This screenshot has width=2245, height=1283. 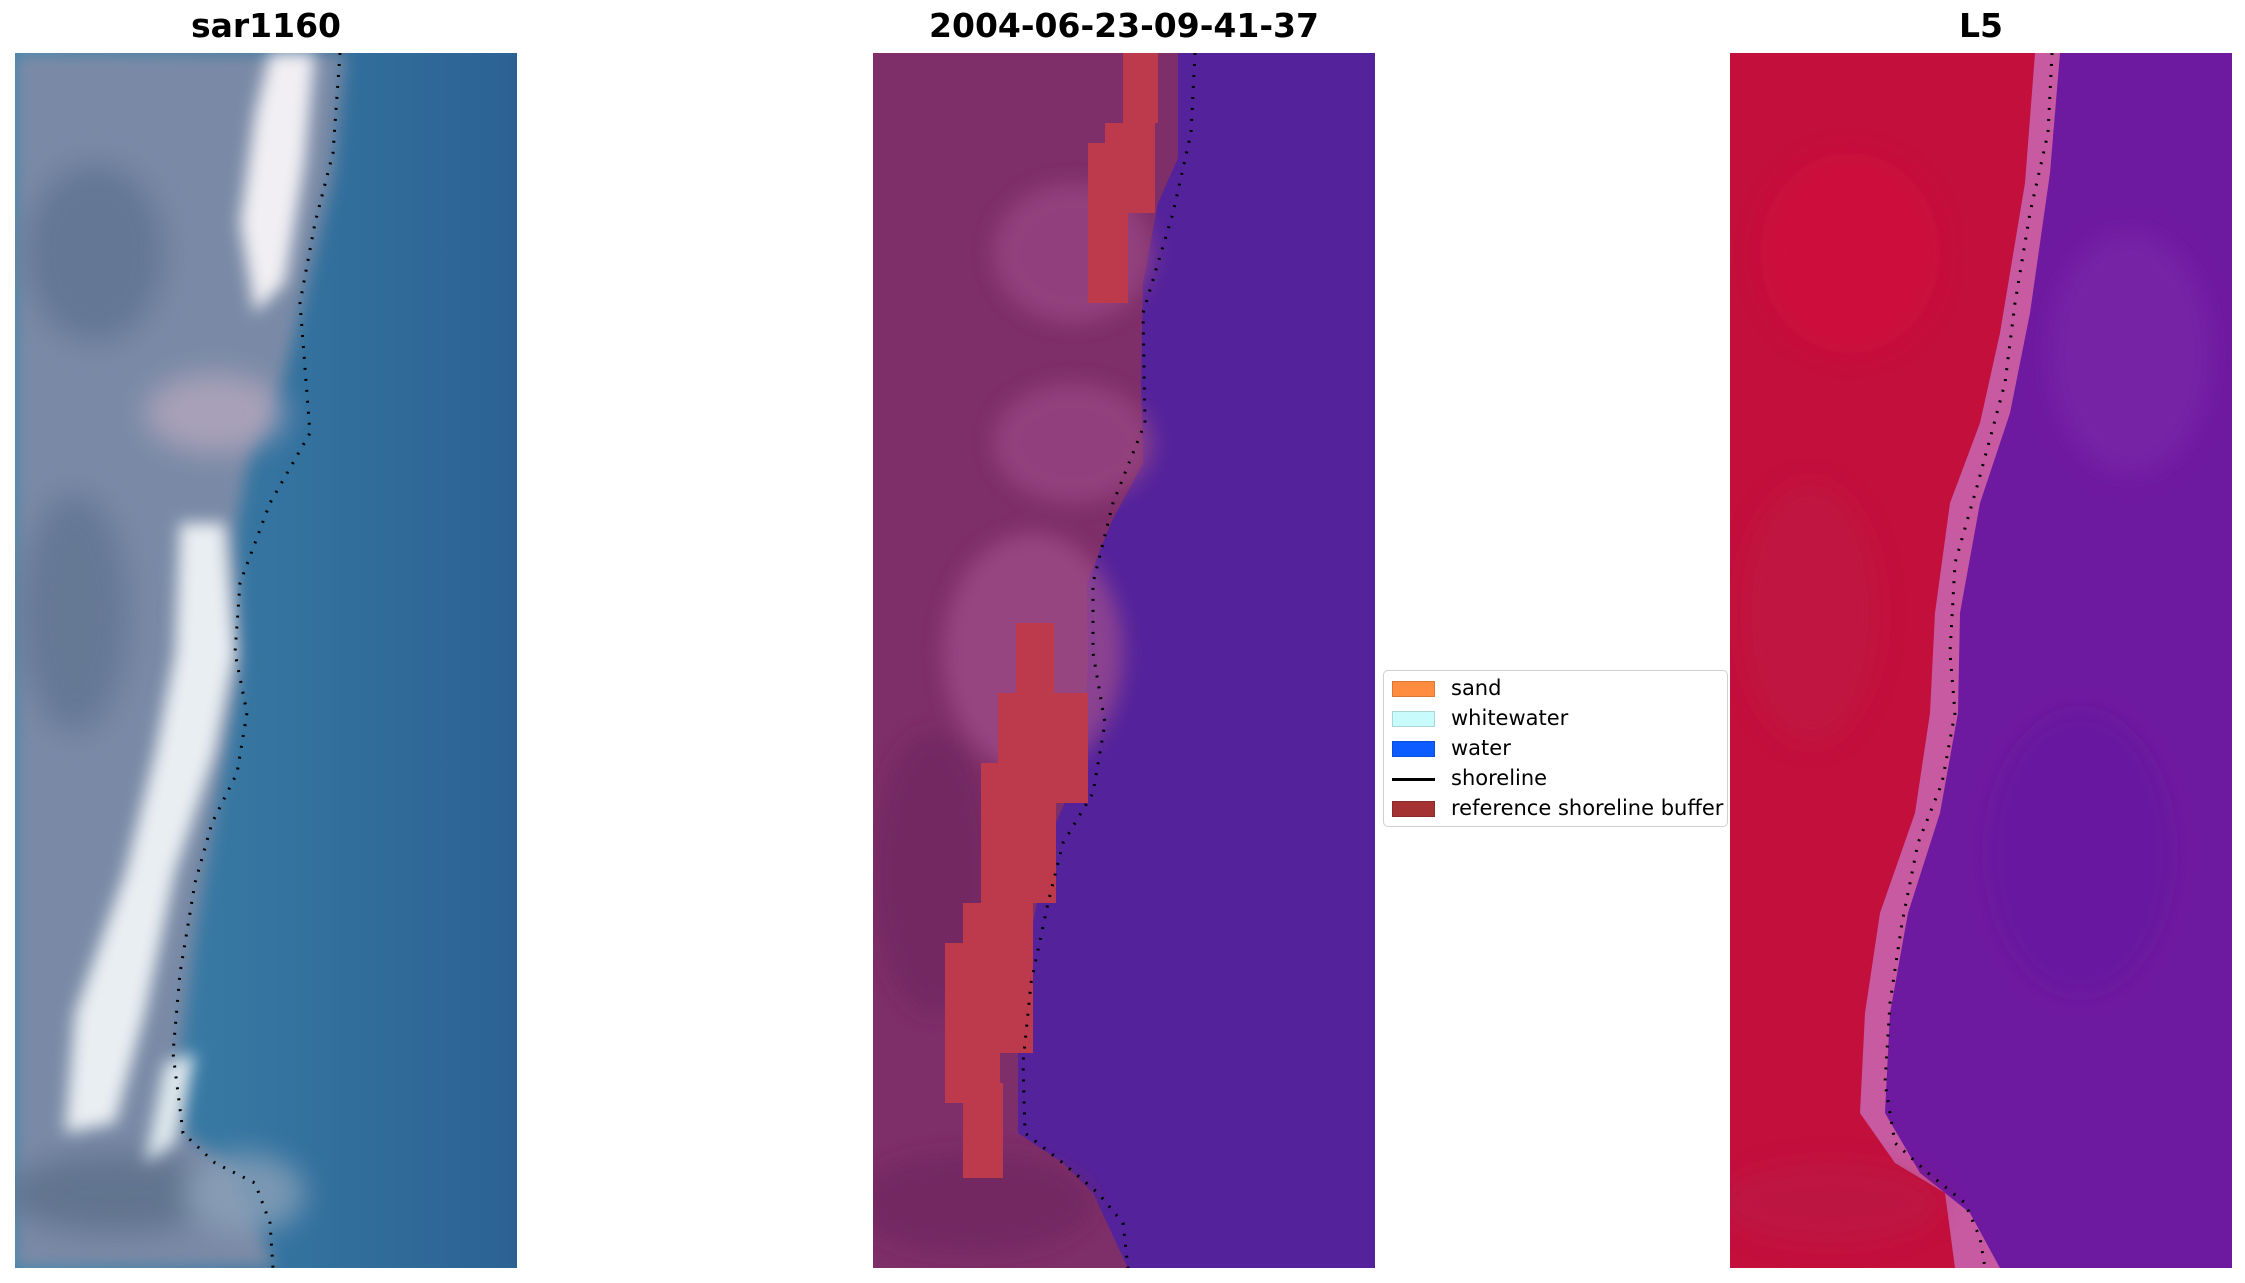 What do you see at coordinates (1413, 689) in the screenshot?
I see `sand-swatch` at bounding box center [1413, 689].